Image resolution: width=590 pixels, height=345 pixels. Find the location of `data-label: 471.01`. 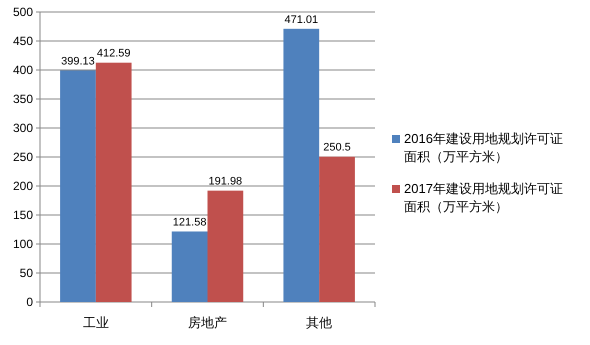

data-label: 471.01 is located at coordinates (301, 20).